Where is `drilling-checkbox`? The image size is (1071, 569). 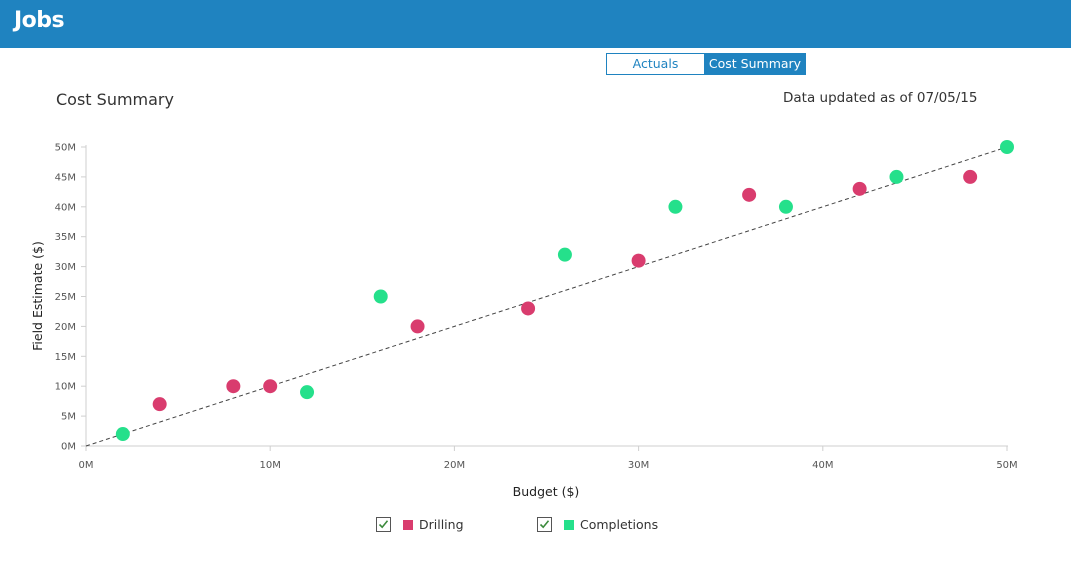 drilling-checkbox is located at coordinates (383, 524).